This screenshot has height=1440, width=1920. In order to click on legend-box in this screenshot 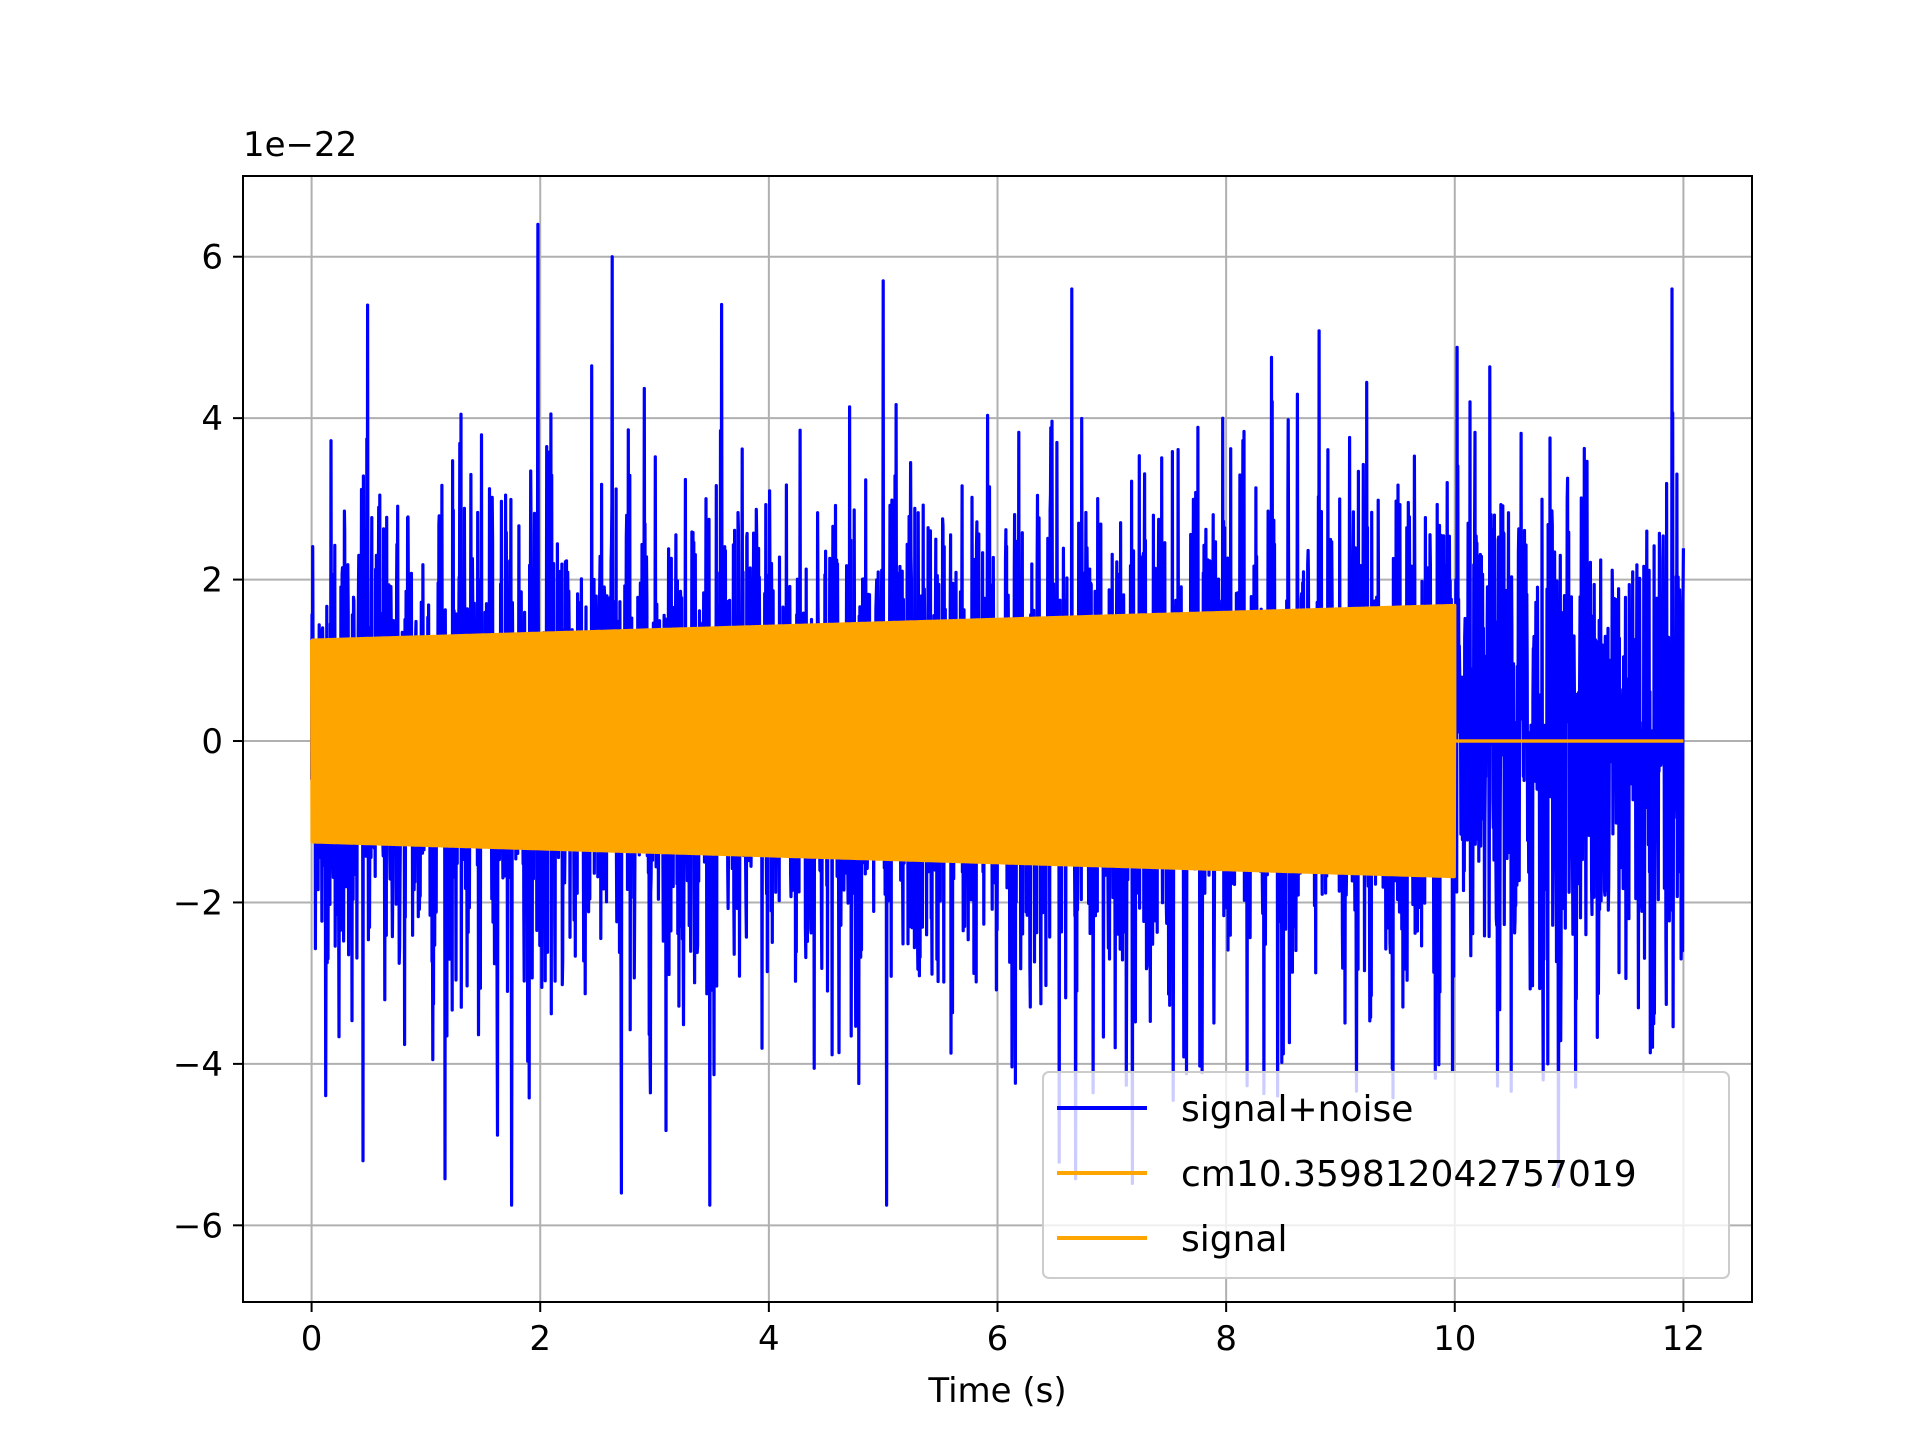, I will do `click(1386, 1175)`.